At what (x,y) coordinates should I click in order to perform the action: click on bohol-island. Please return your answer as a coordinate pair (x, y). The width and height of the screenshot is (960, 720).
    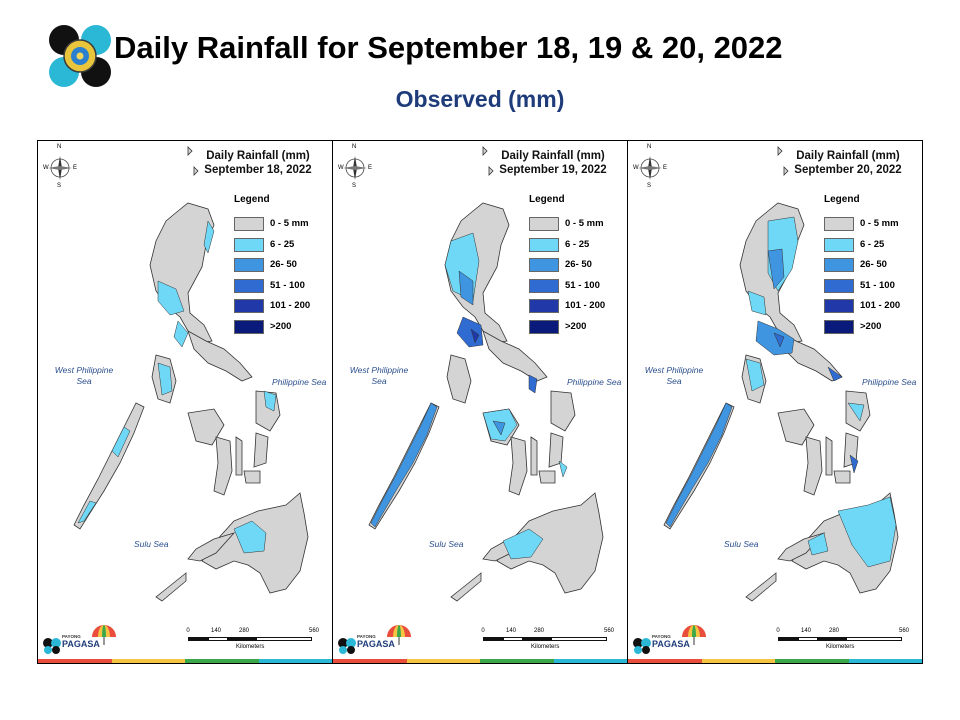
    Looking at the image, I should click on (842, 477).